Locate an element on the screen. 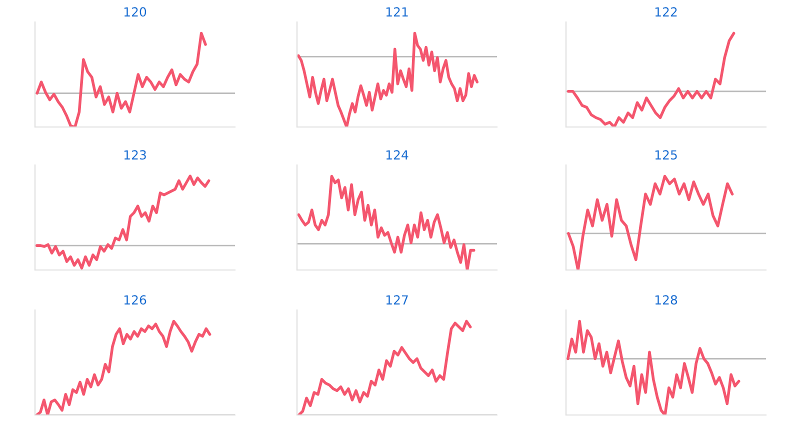  chart-title: 123 is located at coordinates (135, 155).